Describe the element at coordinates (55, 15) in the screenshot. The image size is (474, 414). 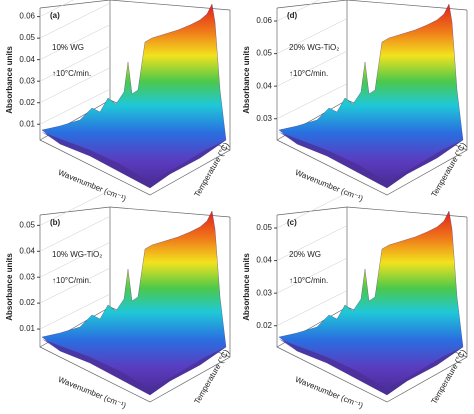
I see `panel-label: (a)` at that location.